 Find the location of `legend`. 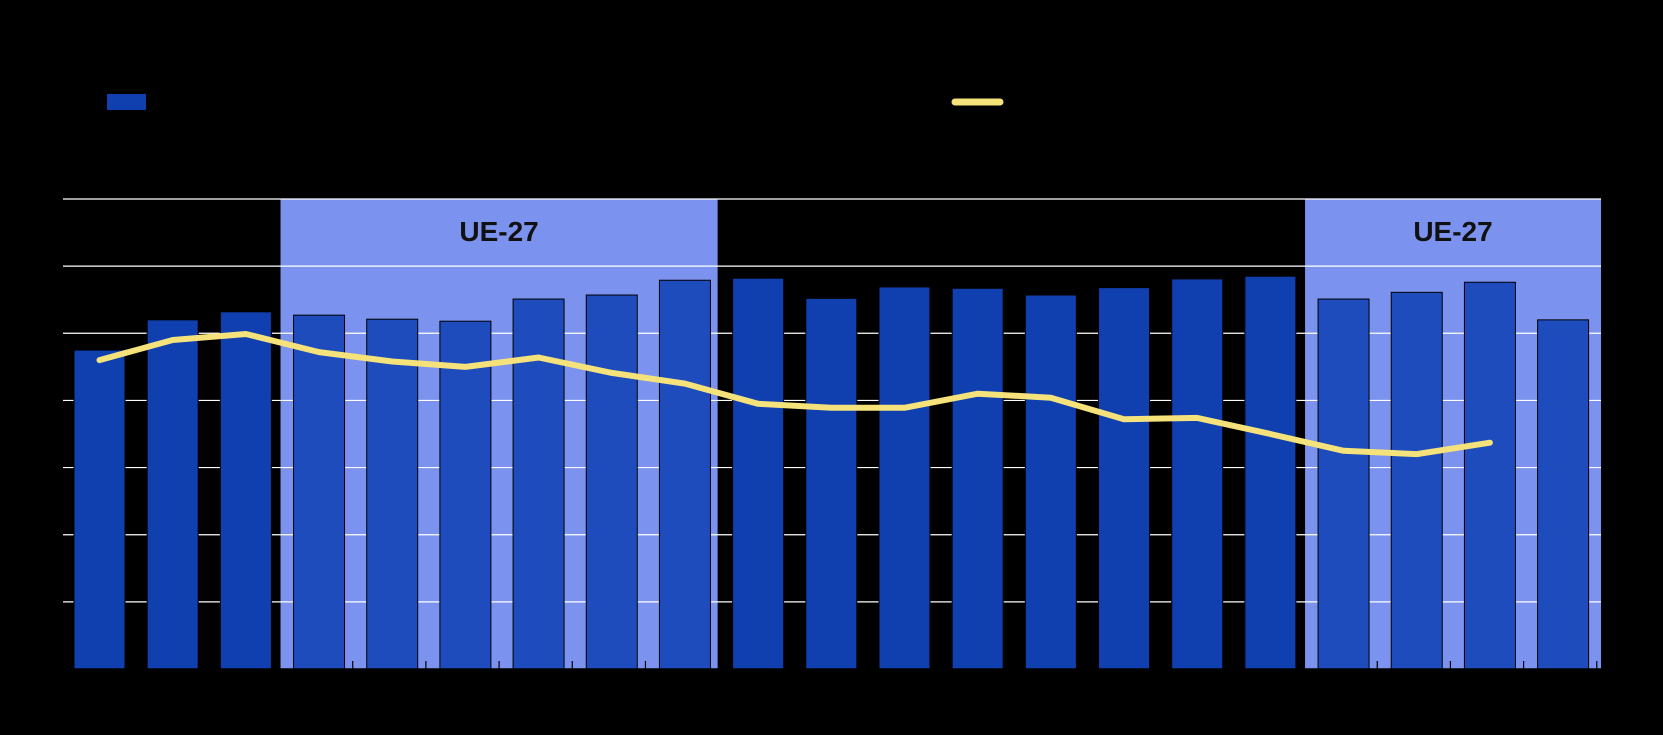

legend is located at coordinates (555, 102).